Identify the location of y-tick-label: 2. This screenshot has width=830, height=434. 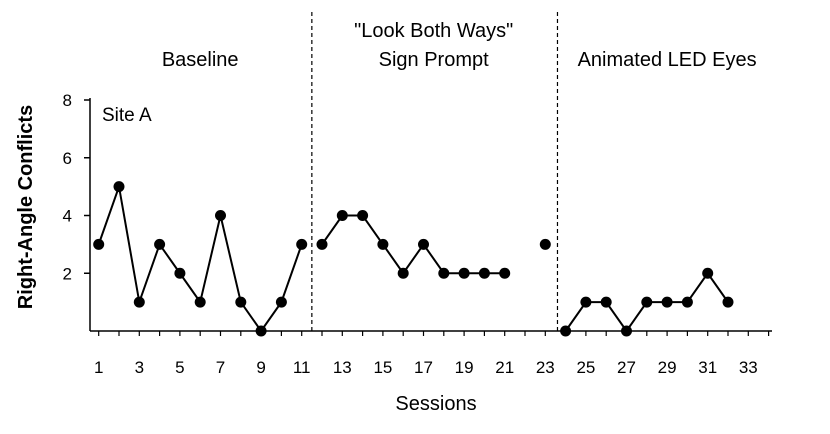
(67, 273).